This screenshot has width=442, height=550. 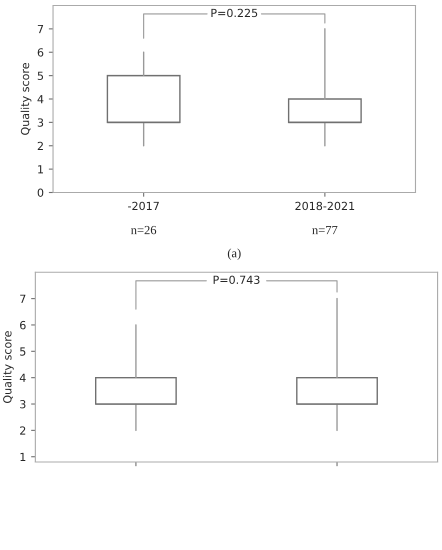 I want to click on text: n=26, so click(x=143, y=230).